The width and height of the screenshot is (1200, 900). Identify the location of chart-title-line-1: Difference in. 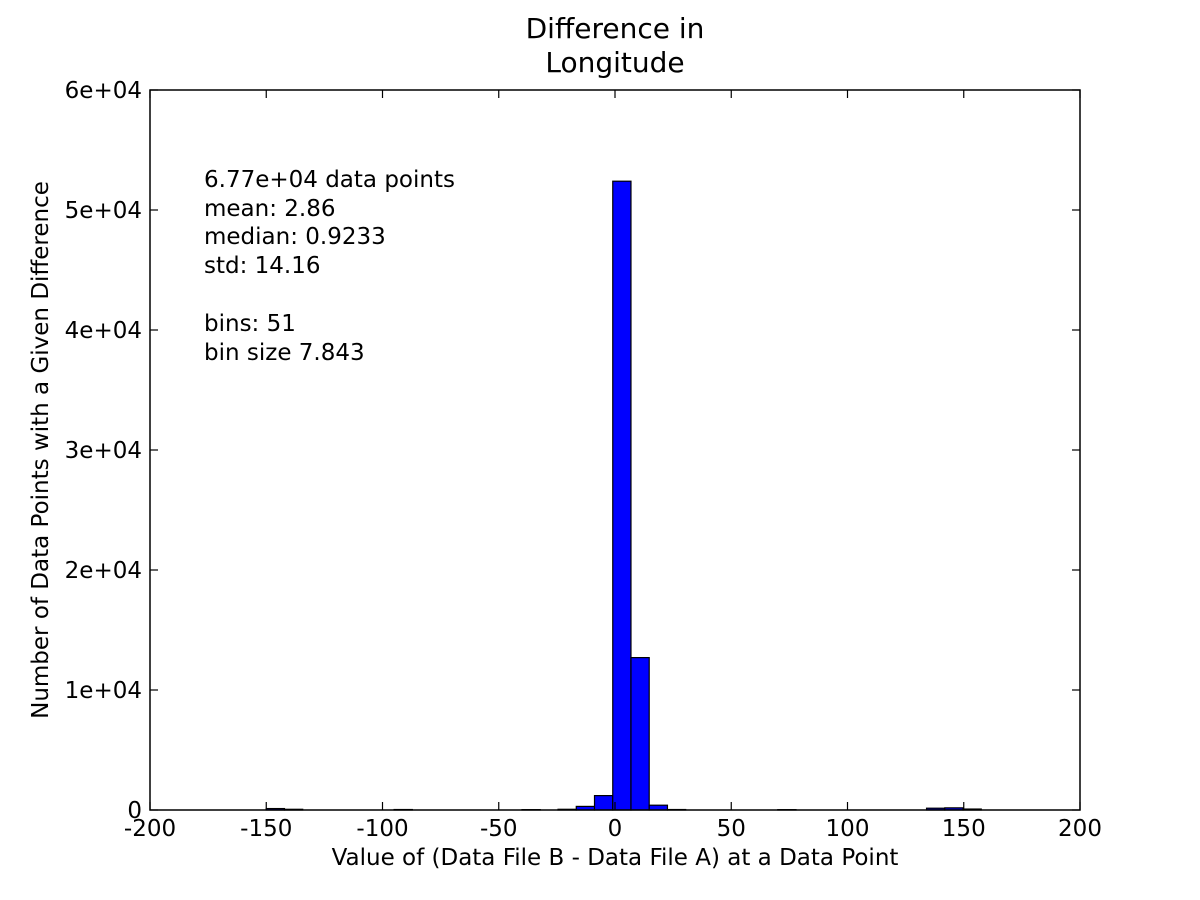
(615, 28).